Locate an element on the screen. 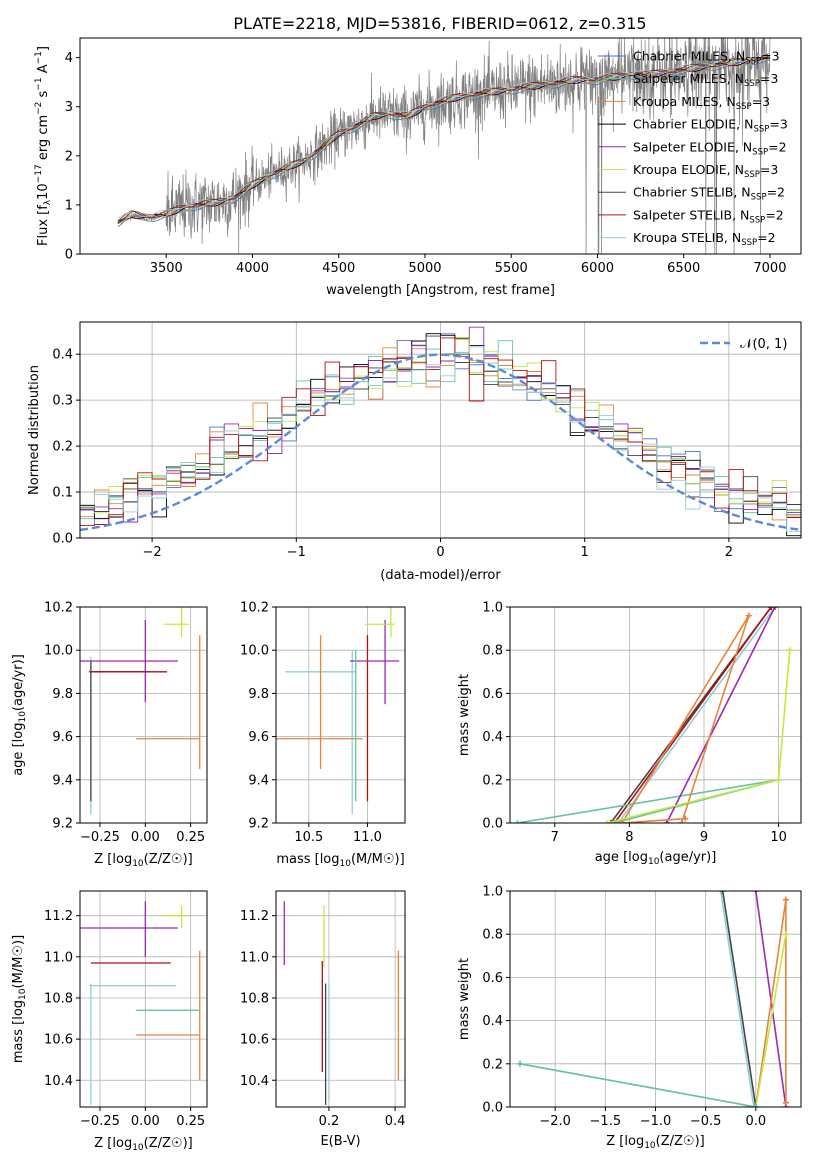  mass-vs-ebv-plot: 0.2 0.4 10.4 10.6 10.8 11.0 11.2 E(B-V) is located at coordinates (323, 1019).